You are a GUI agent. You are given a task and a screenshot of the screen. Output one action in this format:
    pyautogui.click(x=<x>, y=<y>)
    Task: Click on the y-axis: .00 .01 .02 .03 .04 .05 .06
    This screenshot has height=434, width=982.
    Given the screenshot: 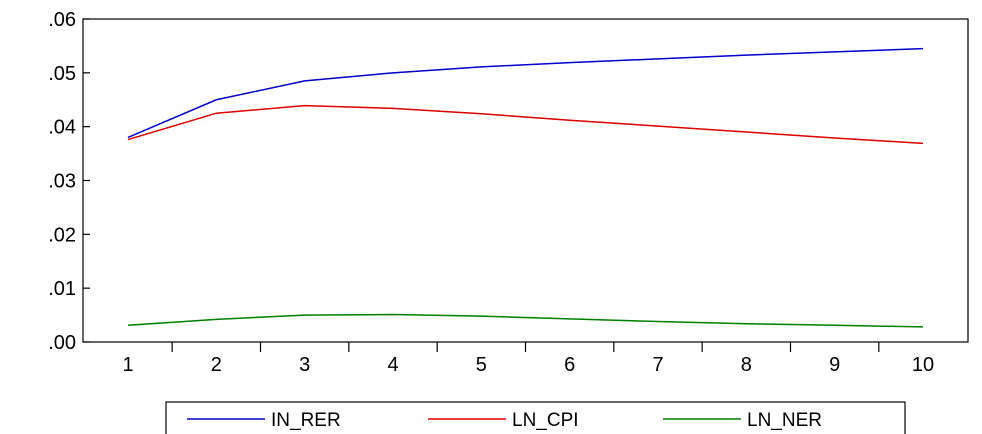 What is the action you would take?
    pyautogui.click(x=69, y=181)
    